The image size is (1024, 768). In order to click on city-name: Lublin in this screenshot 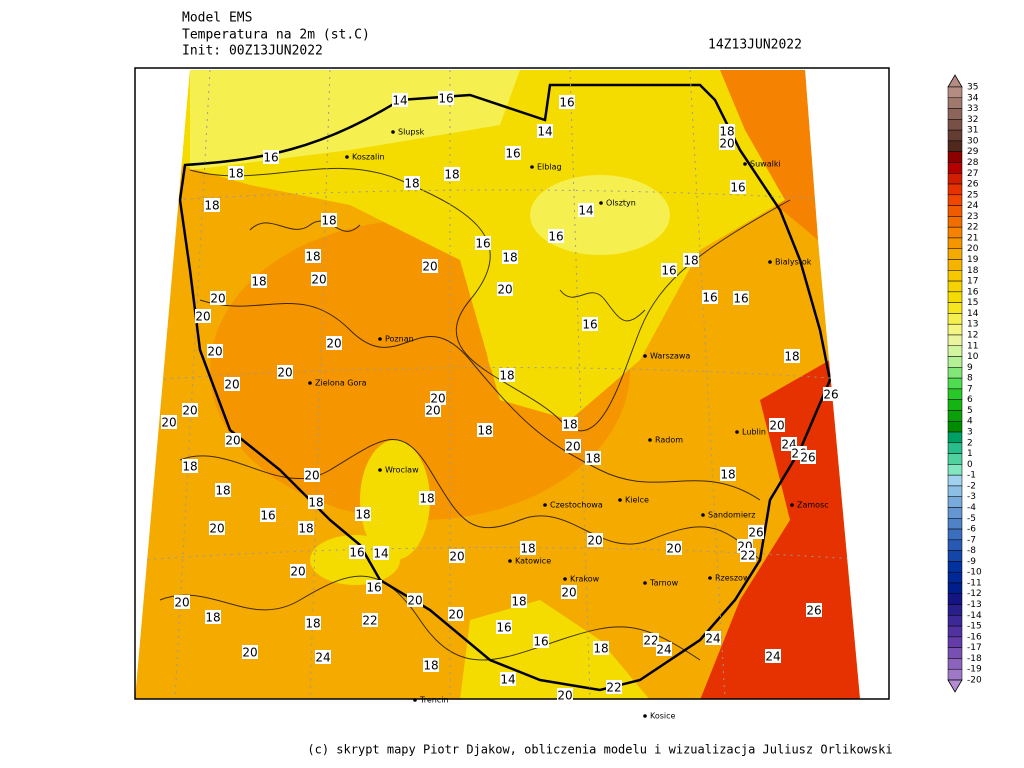, I will do `click(754, 432)`.